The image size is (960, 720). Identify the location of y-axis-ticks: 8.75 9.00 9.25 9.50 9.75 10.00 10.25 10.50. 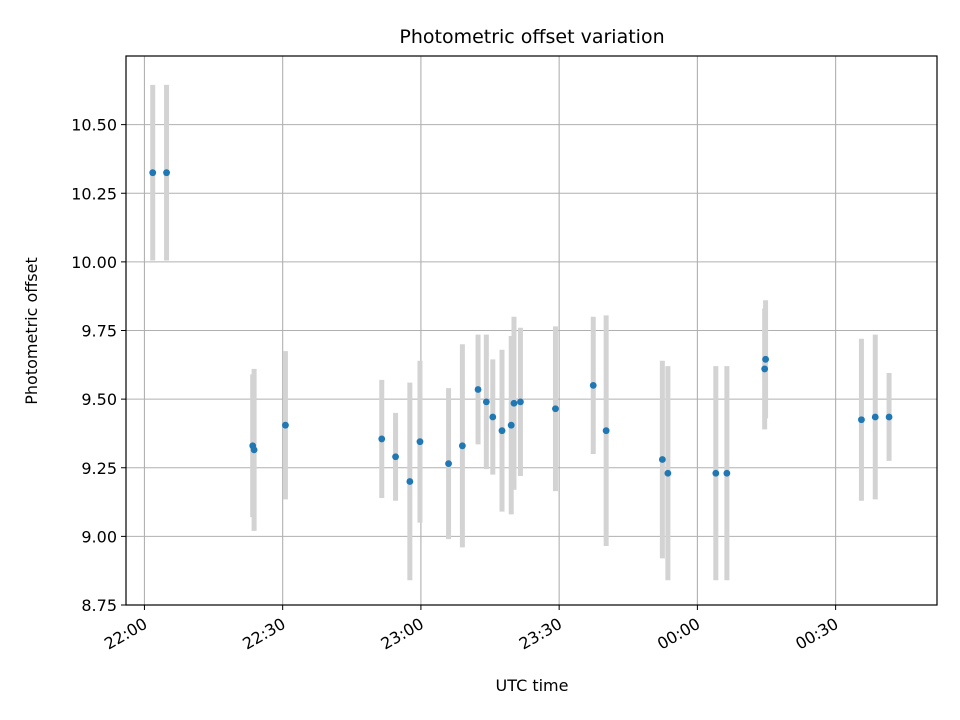
(98, 365).